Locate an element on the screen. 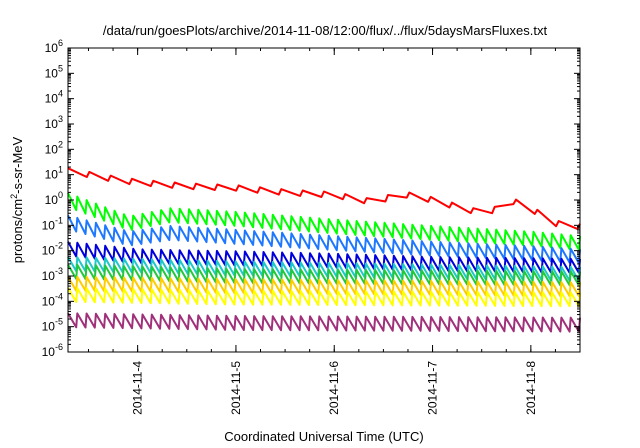  y-tick-label: 10³ is located at coordinates (54, 122).